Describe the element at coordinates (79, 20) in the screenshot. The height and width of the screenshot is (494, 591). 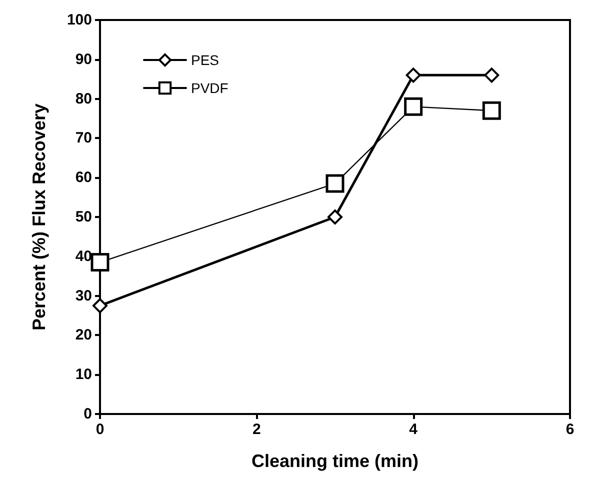
I see `y-tick-label: 100` at that location.